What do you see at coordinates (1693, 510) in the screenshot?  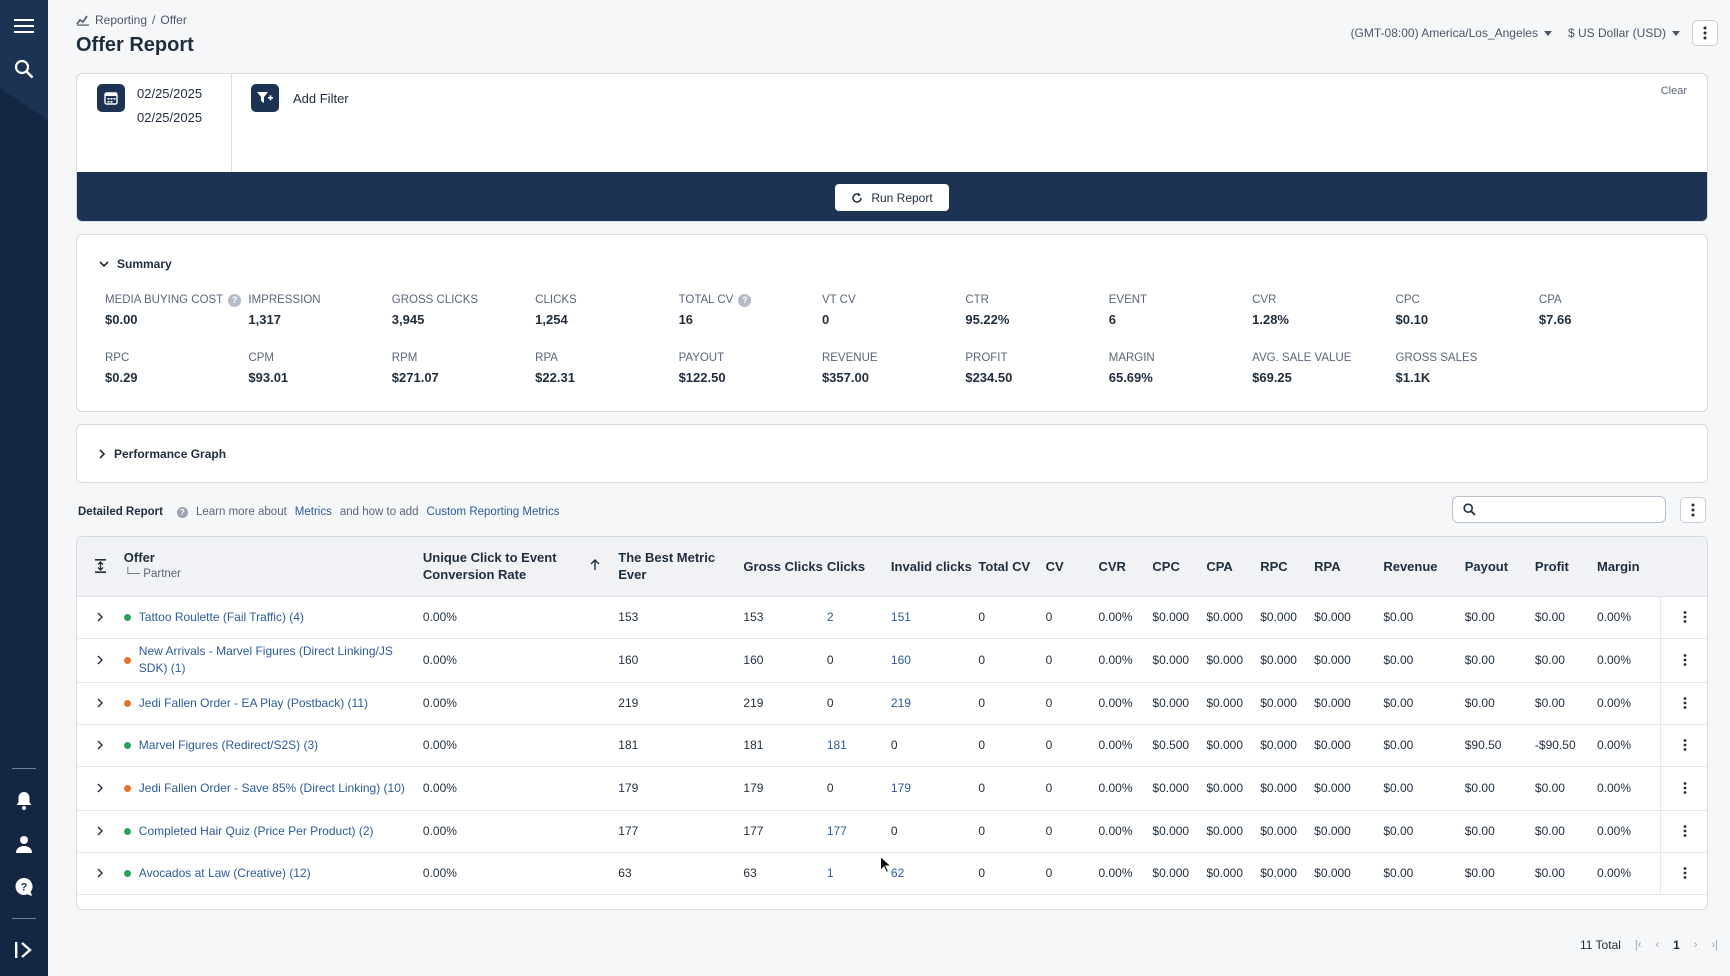 I see `table-options-button` at bounding box center [1693, 510].